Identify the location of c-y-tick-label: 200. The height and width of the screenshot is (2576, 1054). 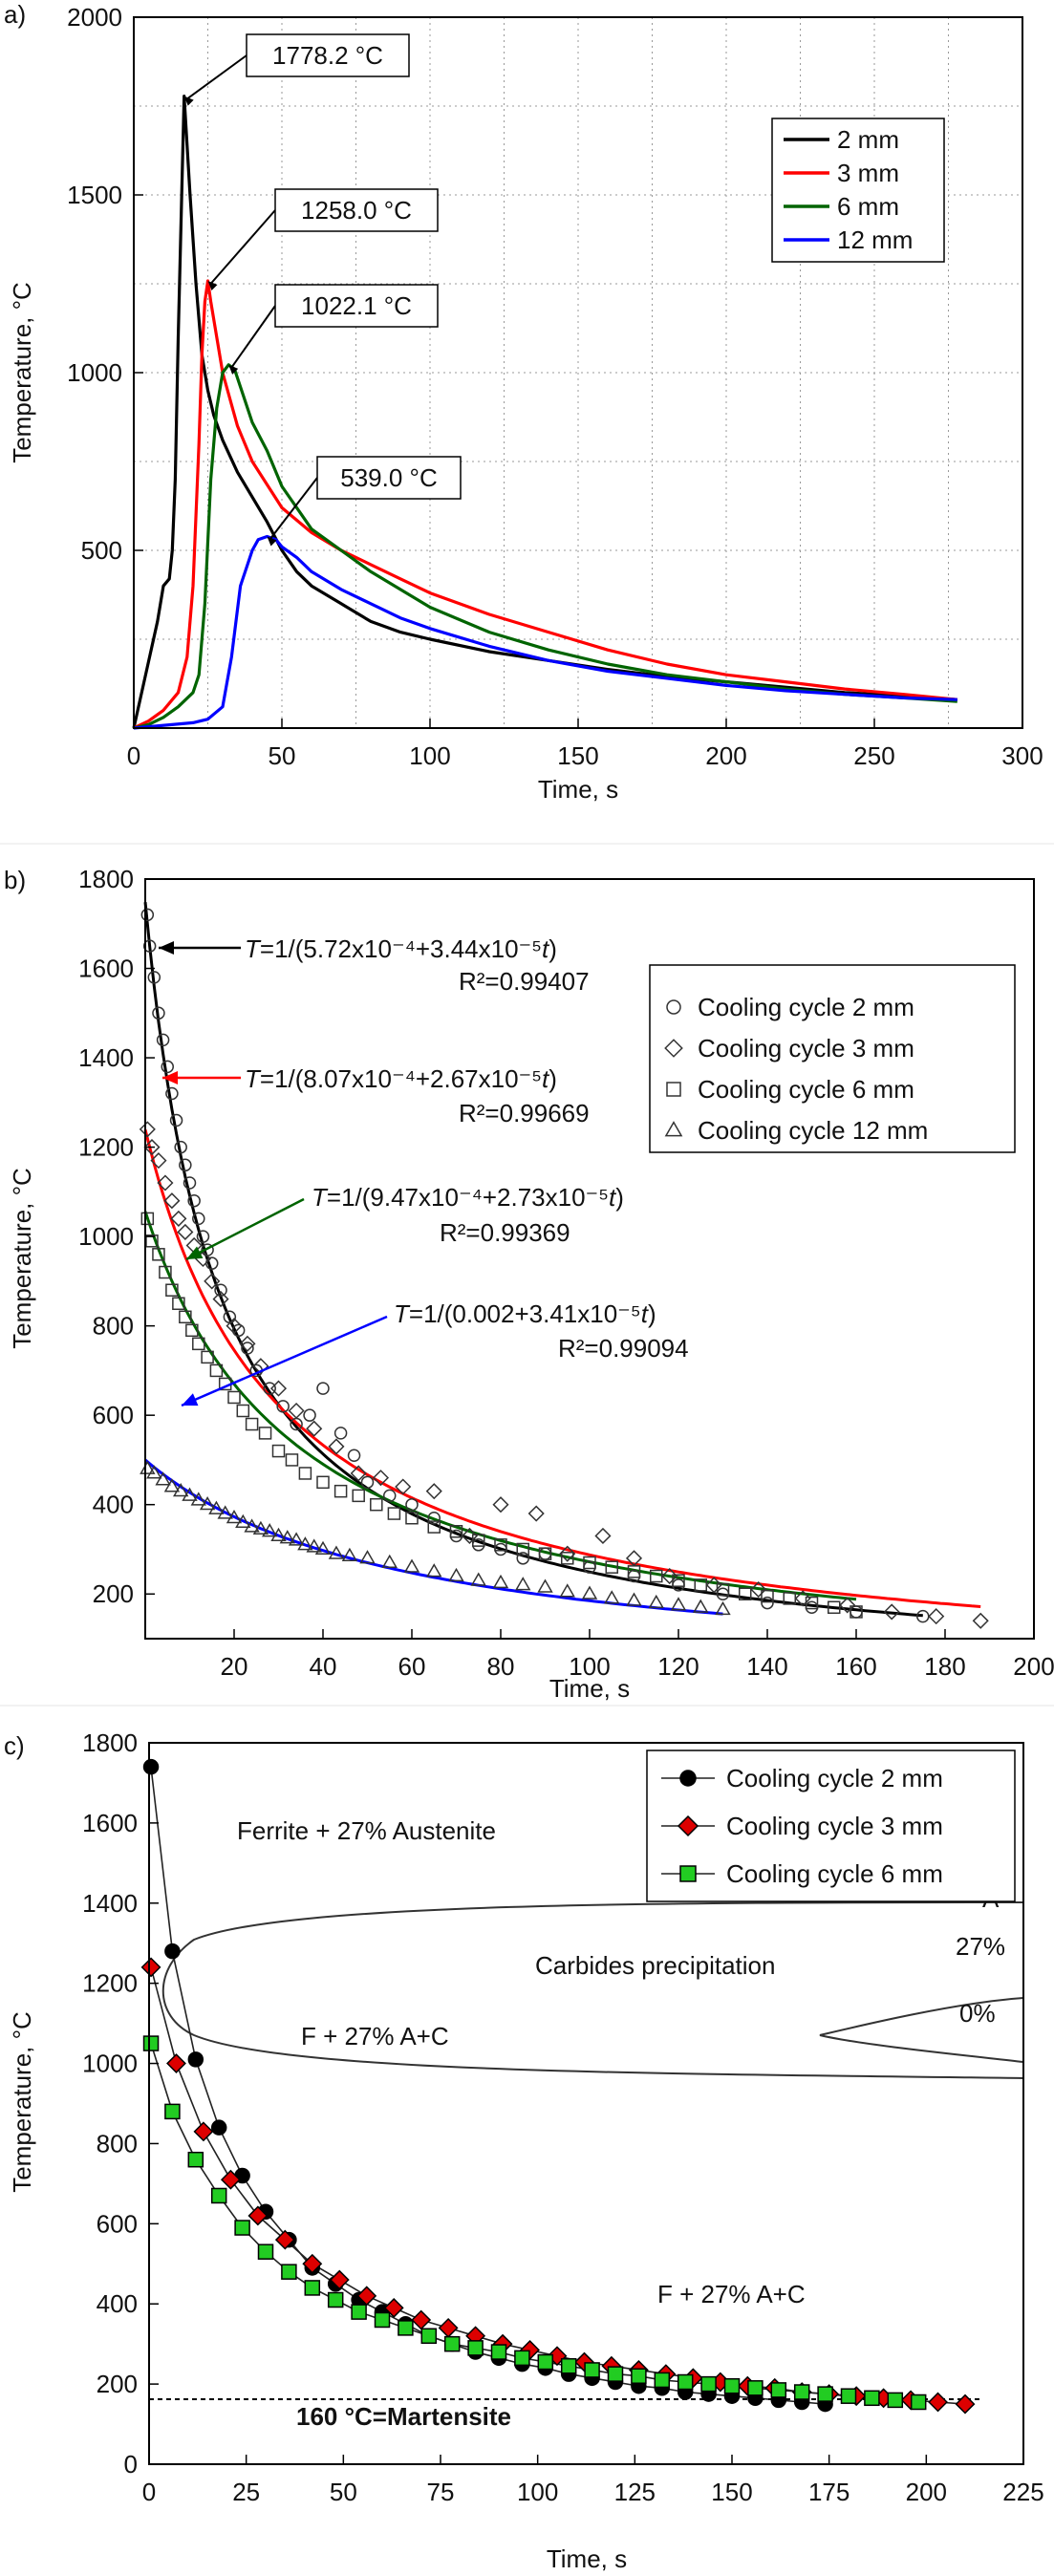
(117, 2384).